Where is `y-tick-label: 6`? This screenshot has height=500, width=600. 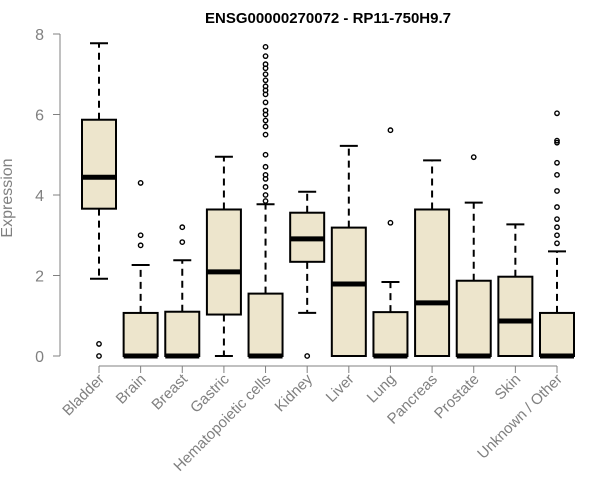
y-tick-label: 6 is located at coordinates (39, 116).